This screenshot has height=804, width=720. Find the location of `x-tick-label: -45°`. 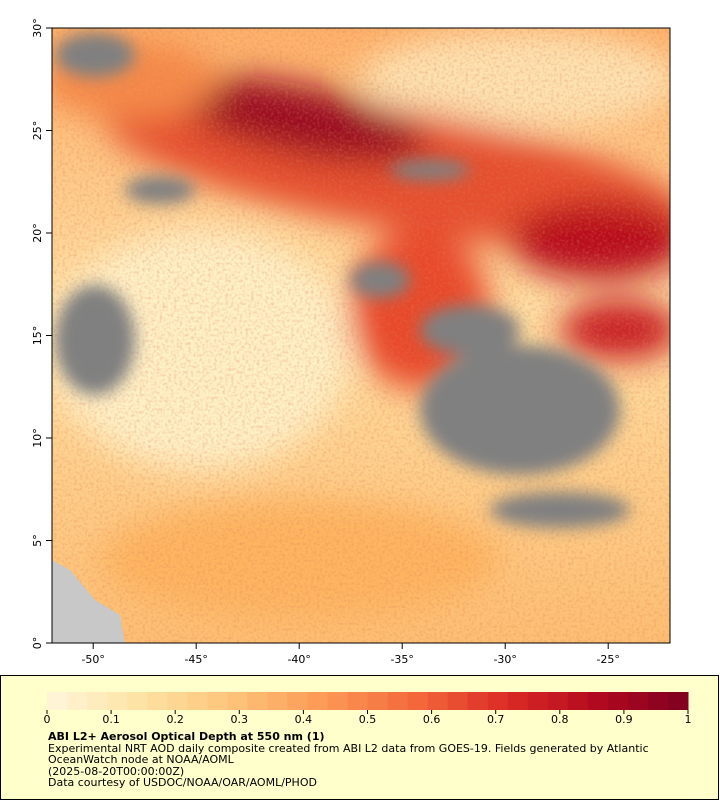

x-tick-label: -45° is located at coordinates (195, 659).